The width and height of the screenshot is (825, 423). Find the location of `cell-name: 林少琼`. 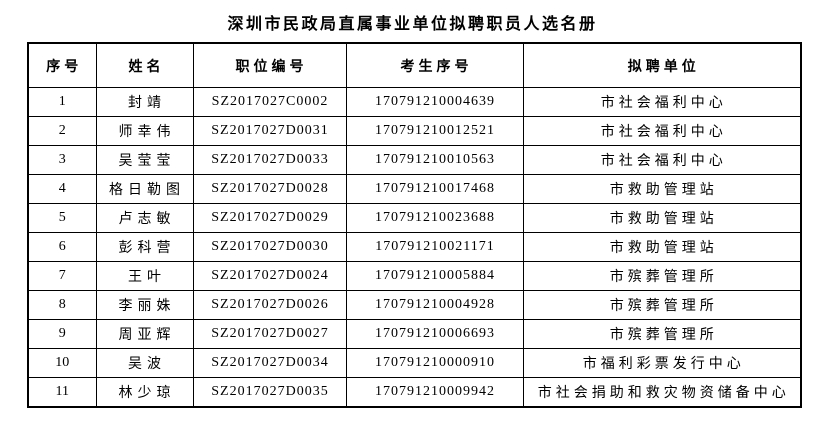

cell-name: 林少琼 is located at coordinates (144, 392).